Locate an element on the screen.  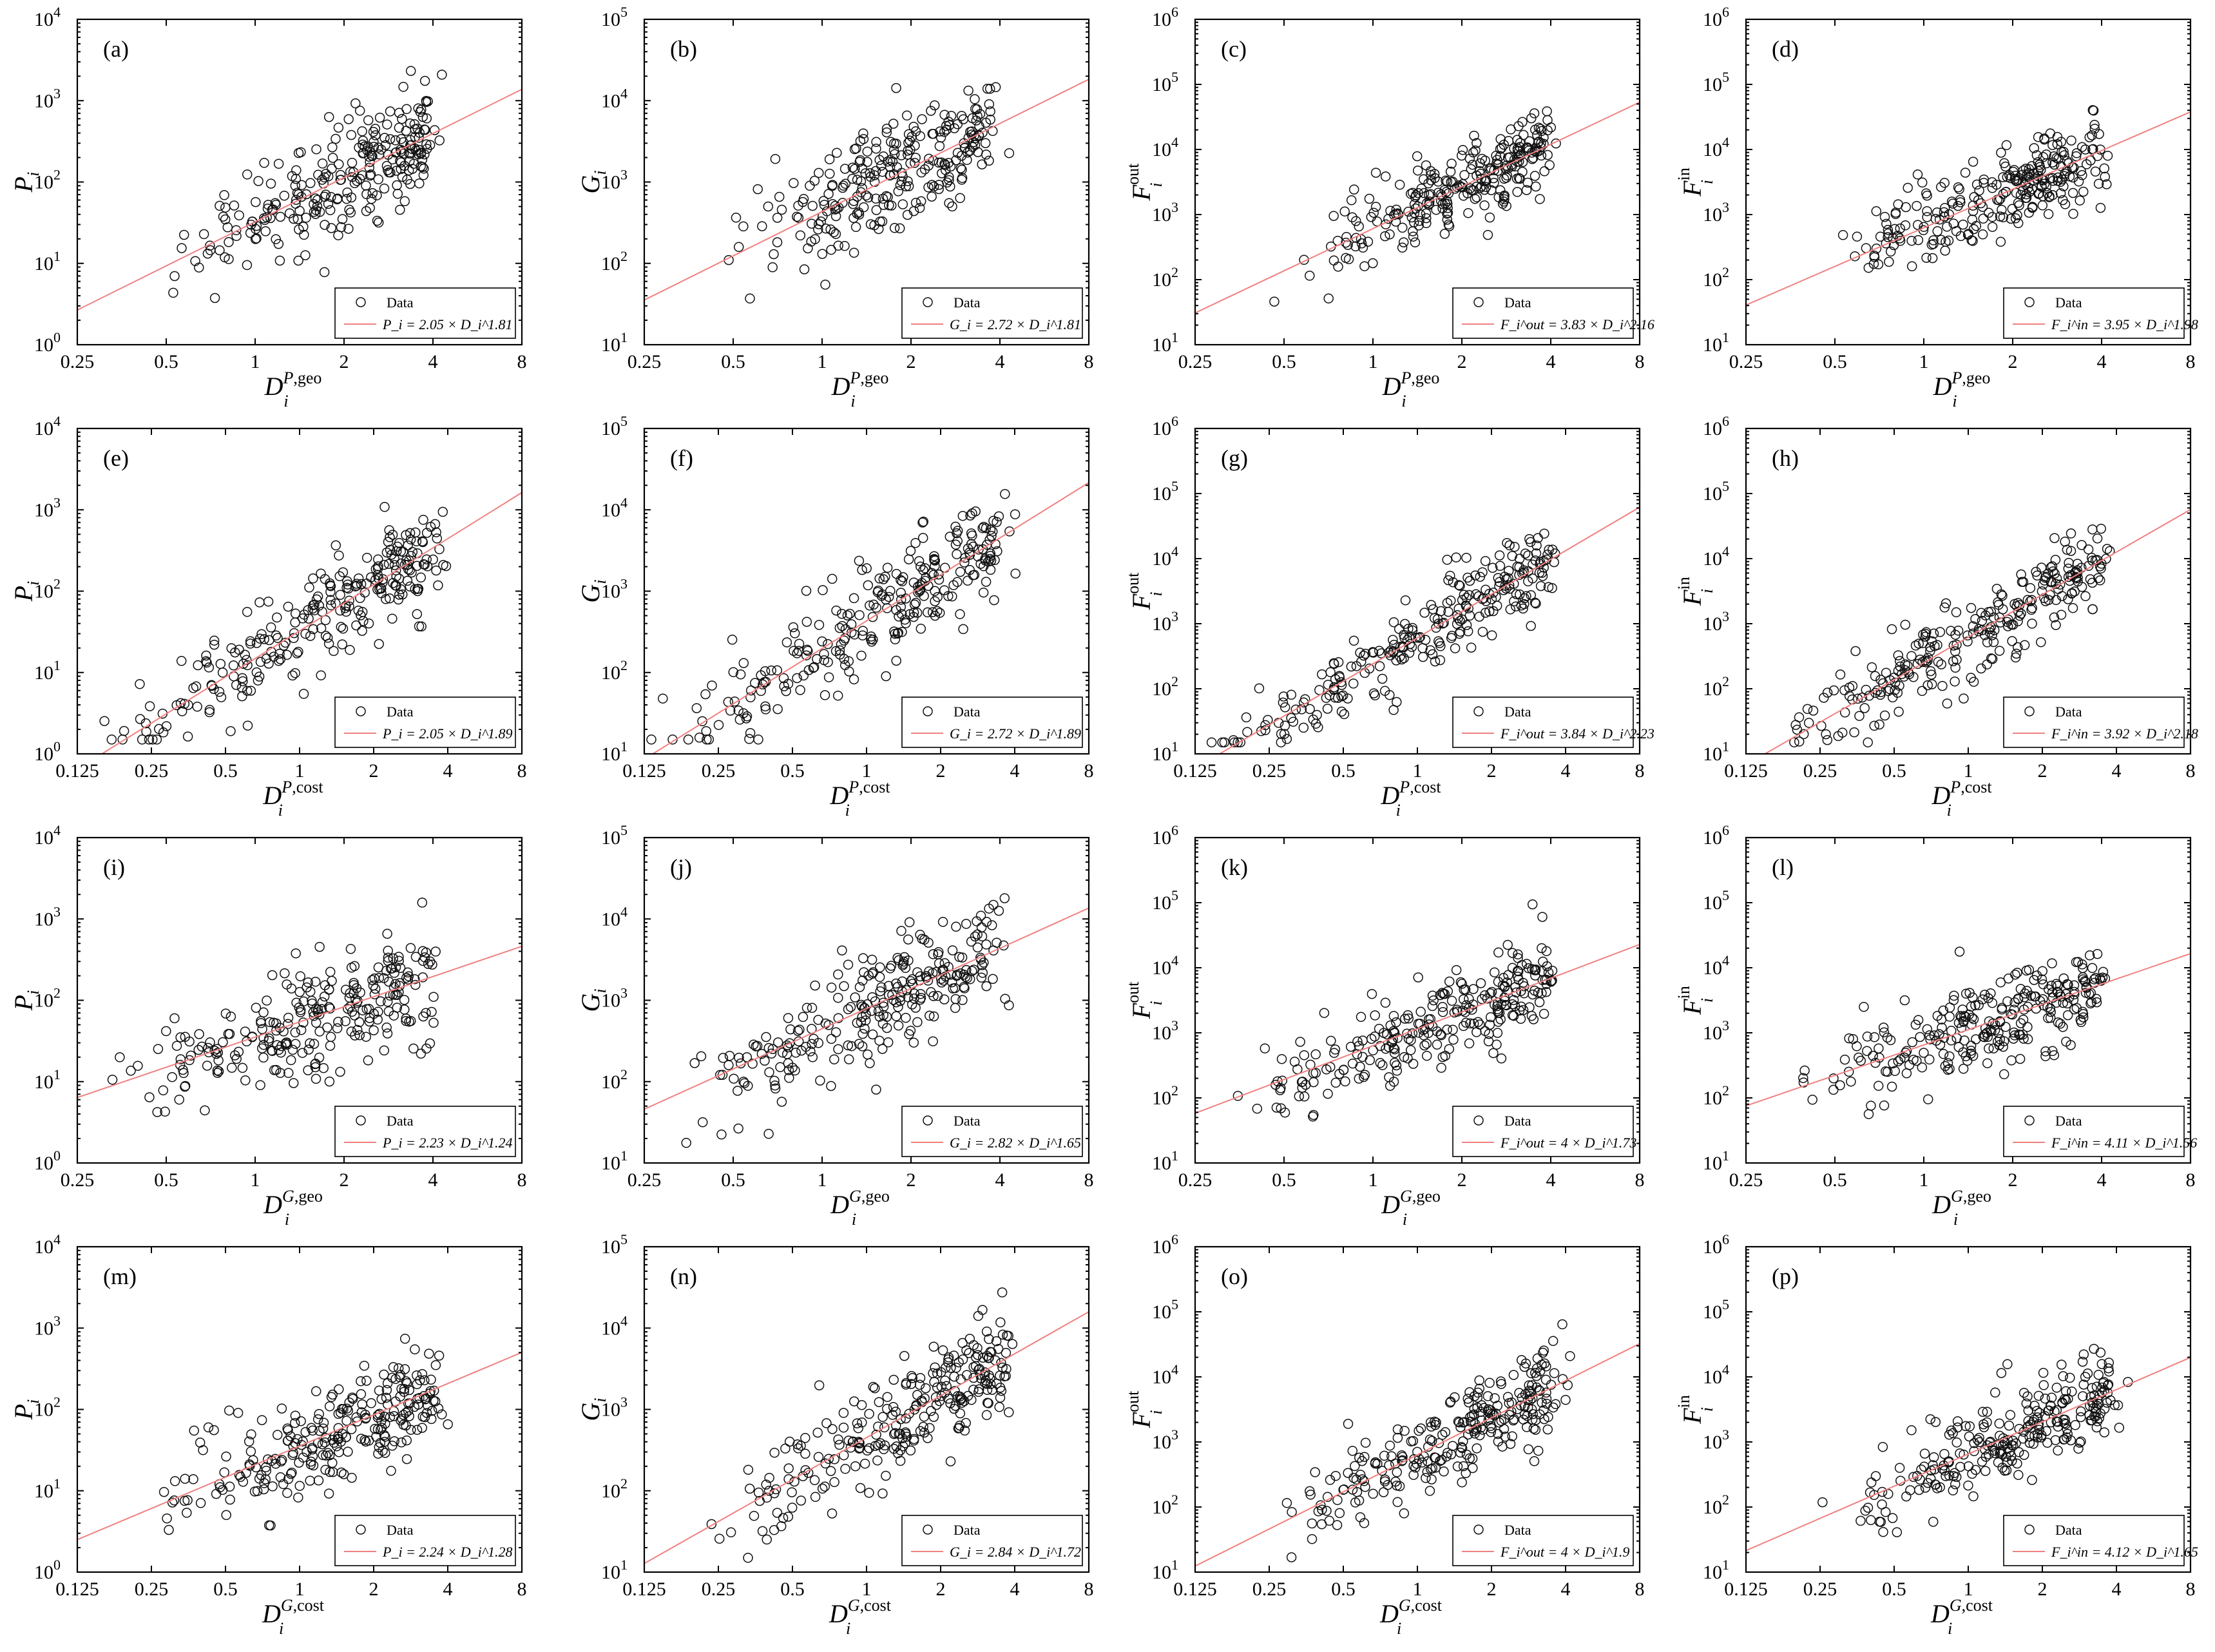
legend-data-label: Data is located at coordinates (2068, 302).